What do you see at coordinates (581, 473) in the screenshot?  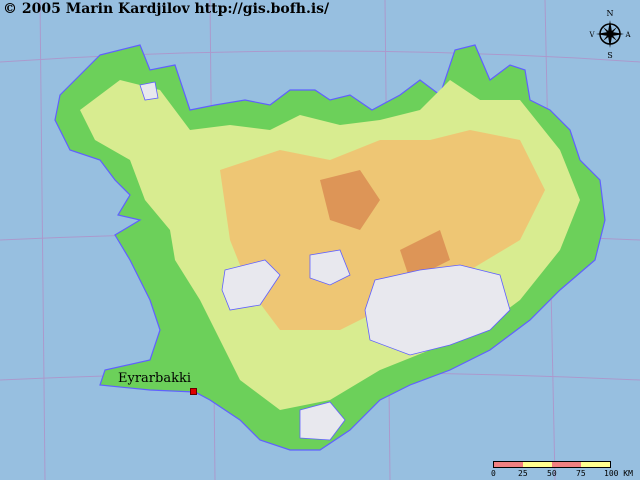 I see `scale-tick: 75` at bounding box center [581, 473].